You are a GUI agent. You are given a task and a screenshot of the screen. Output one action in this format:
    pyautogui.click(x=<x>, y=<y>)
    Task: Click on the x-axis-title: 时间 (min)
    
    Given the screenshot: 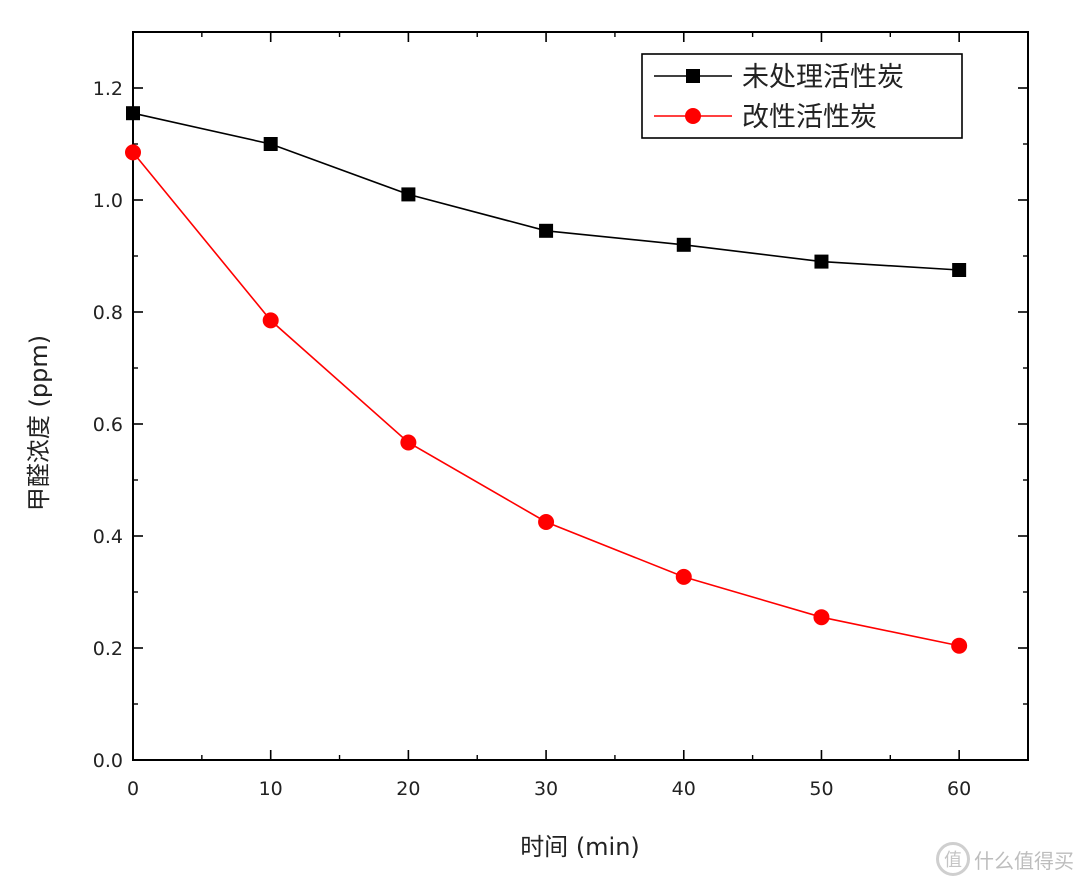 What is the action you would take?
    pyautogui.click(x=580, y=847)
    